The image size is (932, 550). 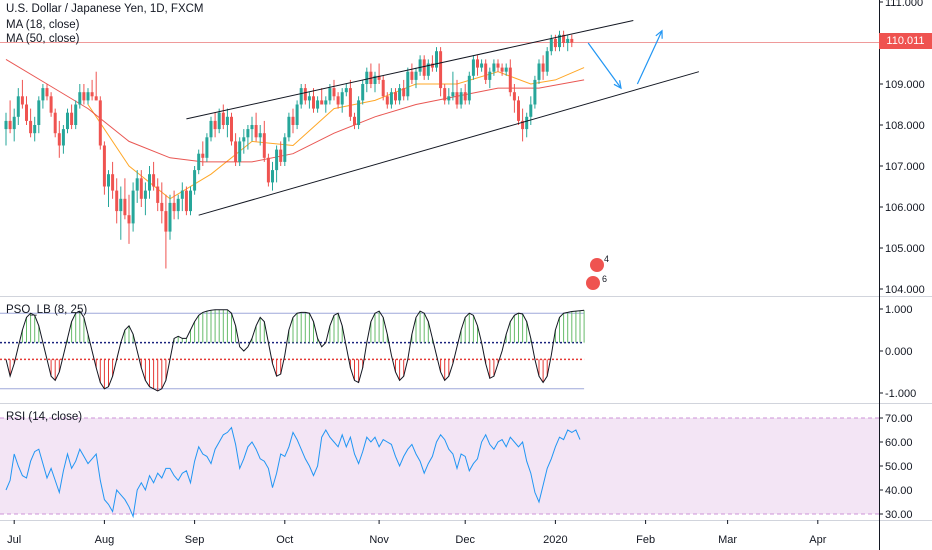 What do you see at coordinates (43, 25) in the screenshot?
I see `ma18-legend: MA (18, close)` at bounding box center [43, 25].